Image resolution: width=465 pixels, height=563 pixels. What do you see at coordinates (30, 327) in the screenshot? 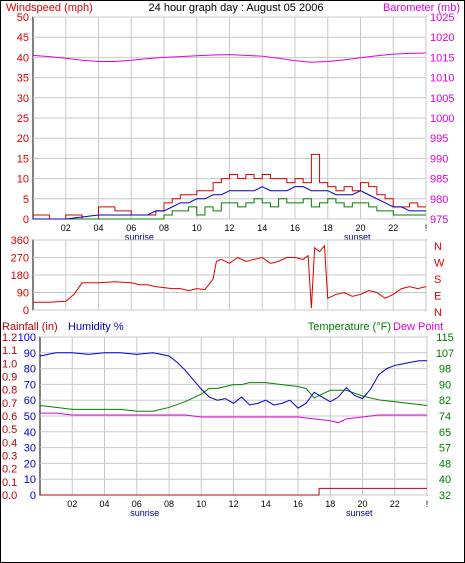
I see `rainfall-axis-title: Rainfall (in)` at bounding box center [30, 327].